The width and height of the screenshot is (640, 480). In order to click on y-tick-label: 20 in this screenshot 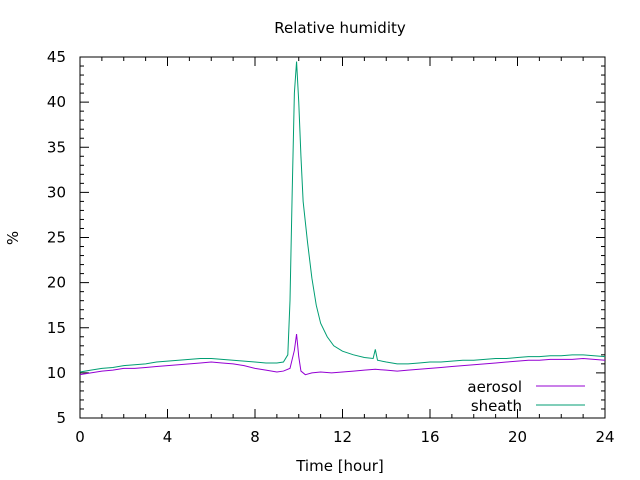, I will do `click(56, 283)`.